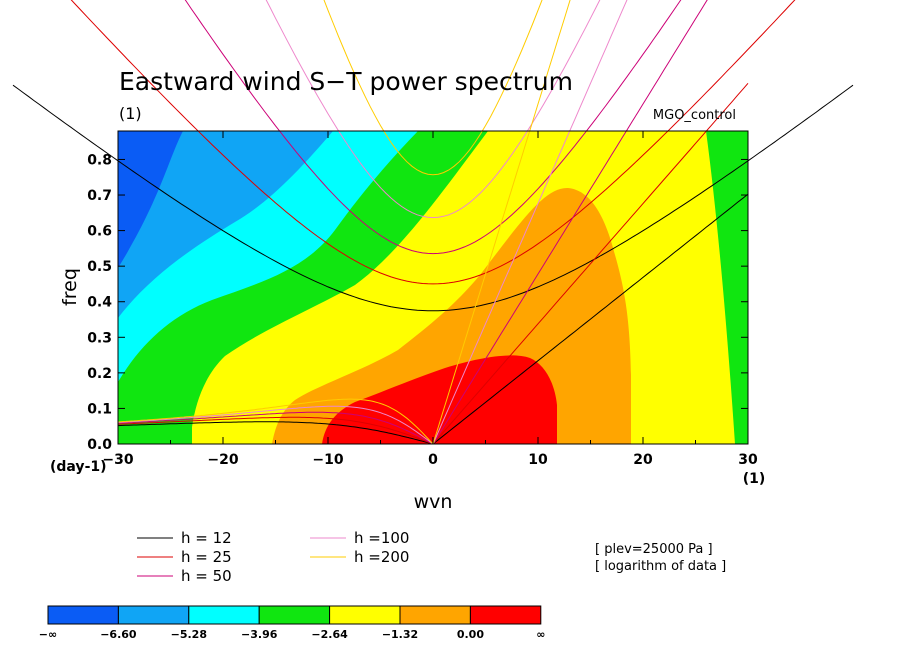 Image resolution: width=904 pixels, height=654 pixels. I want to click on x-unit-label: (1), so click(754, 479).